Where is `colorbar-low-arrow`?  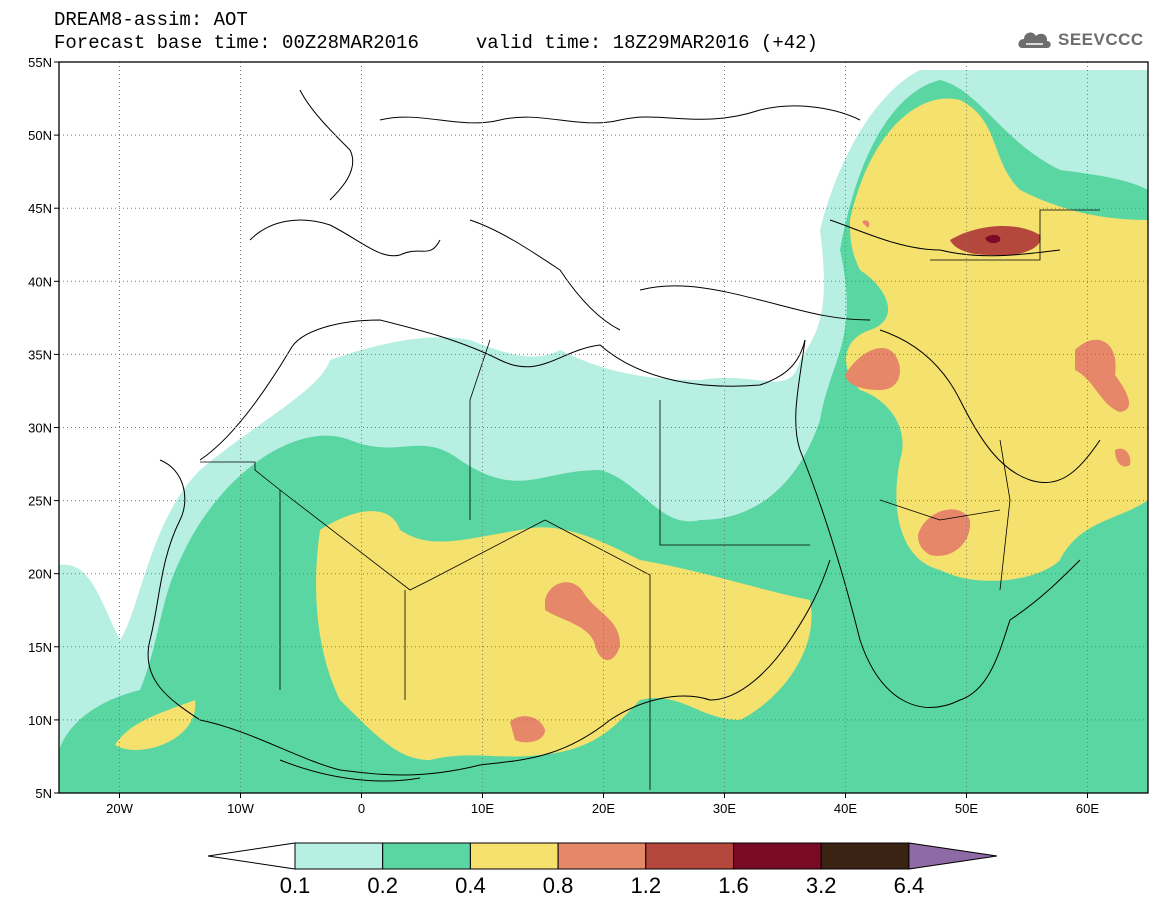 colorbar-low-arrow is located at coordinates (251, 856).